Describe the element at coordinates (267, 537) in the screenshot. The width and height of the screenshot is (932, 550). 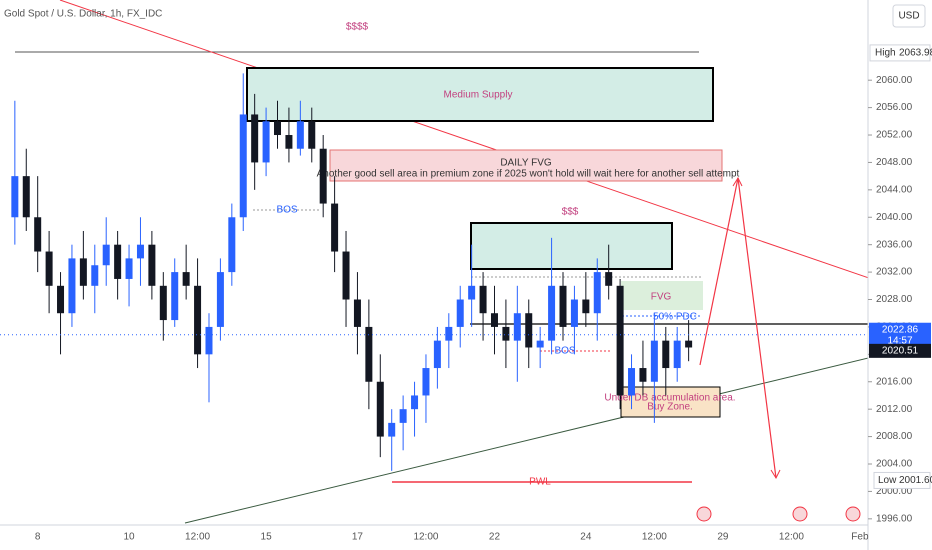
I see `x-tick-label: 15` at that location.